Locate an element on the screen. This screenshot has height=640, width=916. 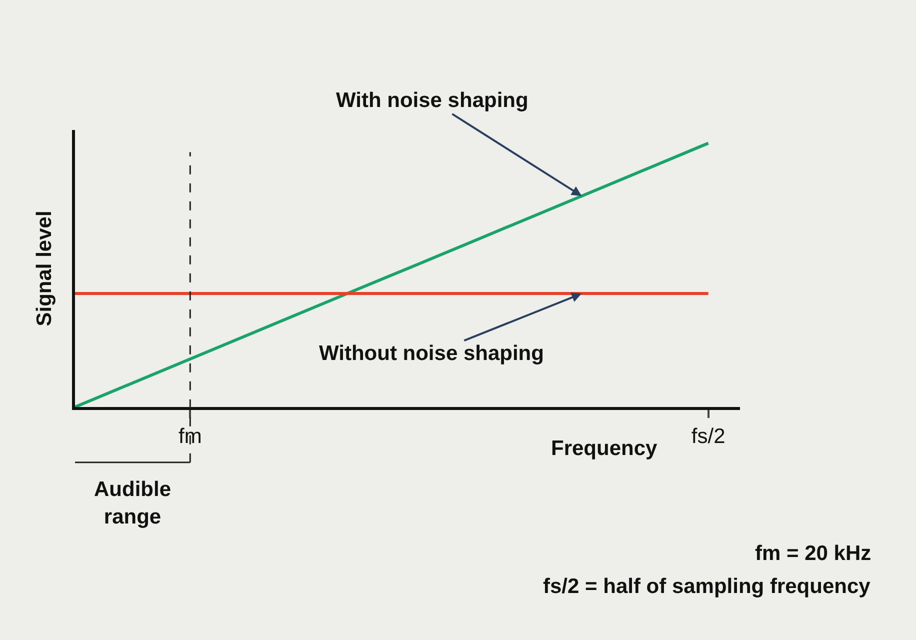
x-axis-title: Frequency is located at coordinates (604, 448).